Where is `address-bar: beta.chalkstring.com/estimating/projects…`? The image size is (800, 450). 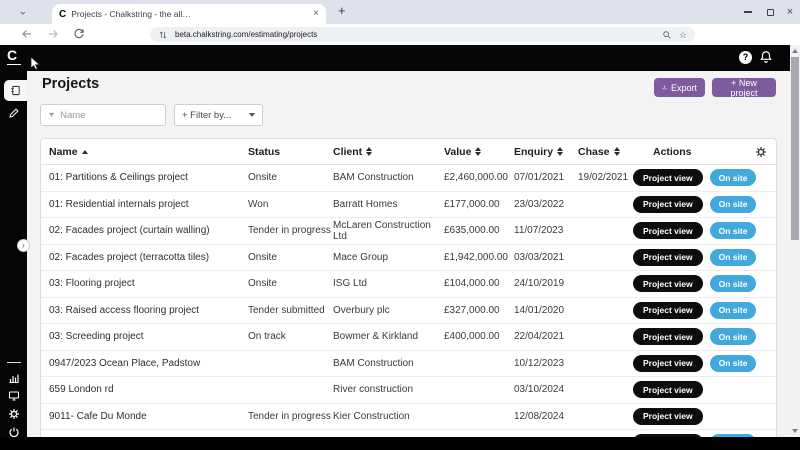
address-bar: beta.chalkstring.com/estimating/projects… is located at coordinates (422, 34).